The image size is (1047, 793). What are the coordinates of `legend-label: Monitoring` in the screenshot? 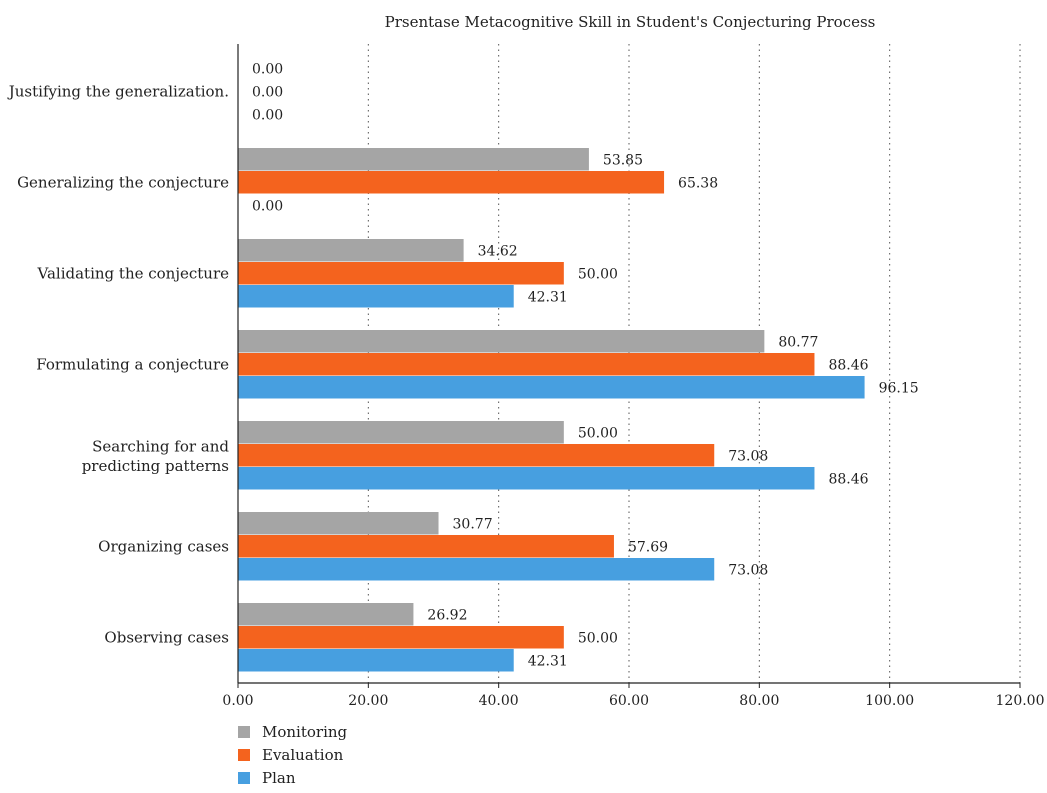 It's located at (305, 732).